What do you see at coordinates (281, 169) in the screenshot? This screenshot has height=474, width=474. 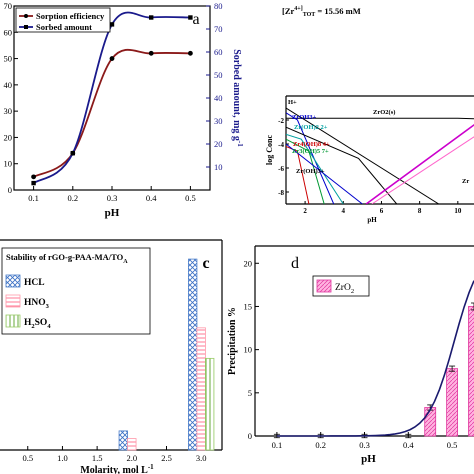 I see `y-tick-label: -6` at bounding box center [281, 169].